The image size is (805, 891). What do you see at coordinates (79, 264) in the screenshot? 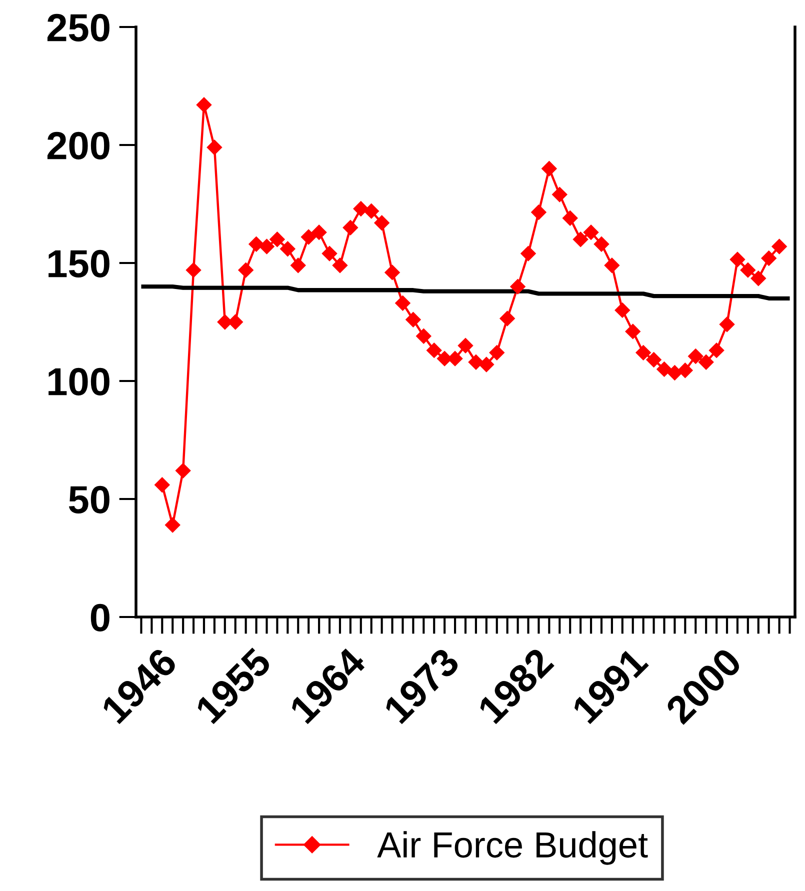
I see `y-tick-label: 150` at bounding box center [79, 264].